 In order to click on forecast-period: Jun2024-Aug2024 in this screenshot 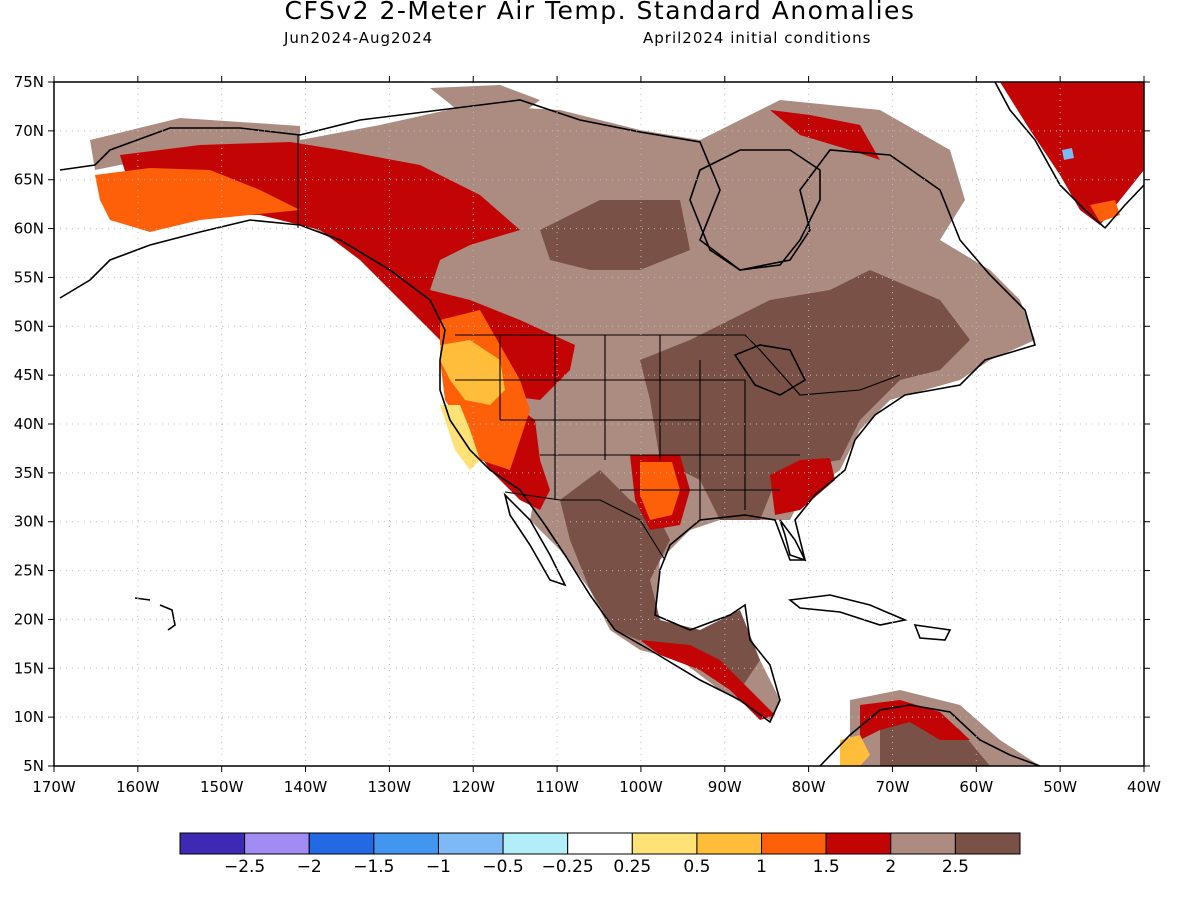, I will do `click(359, 38)`.